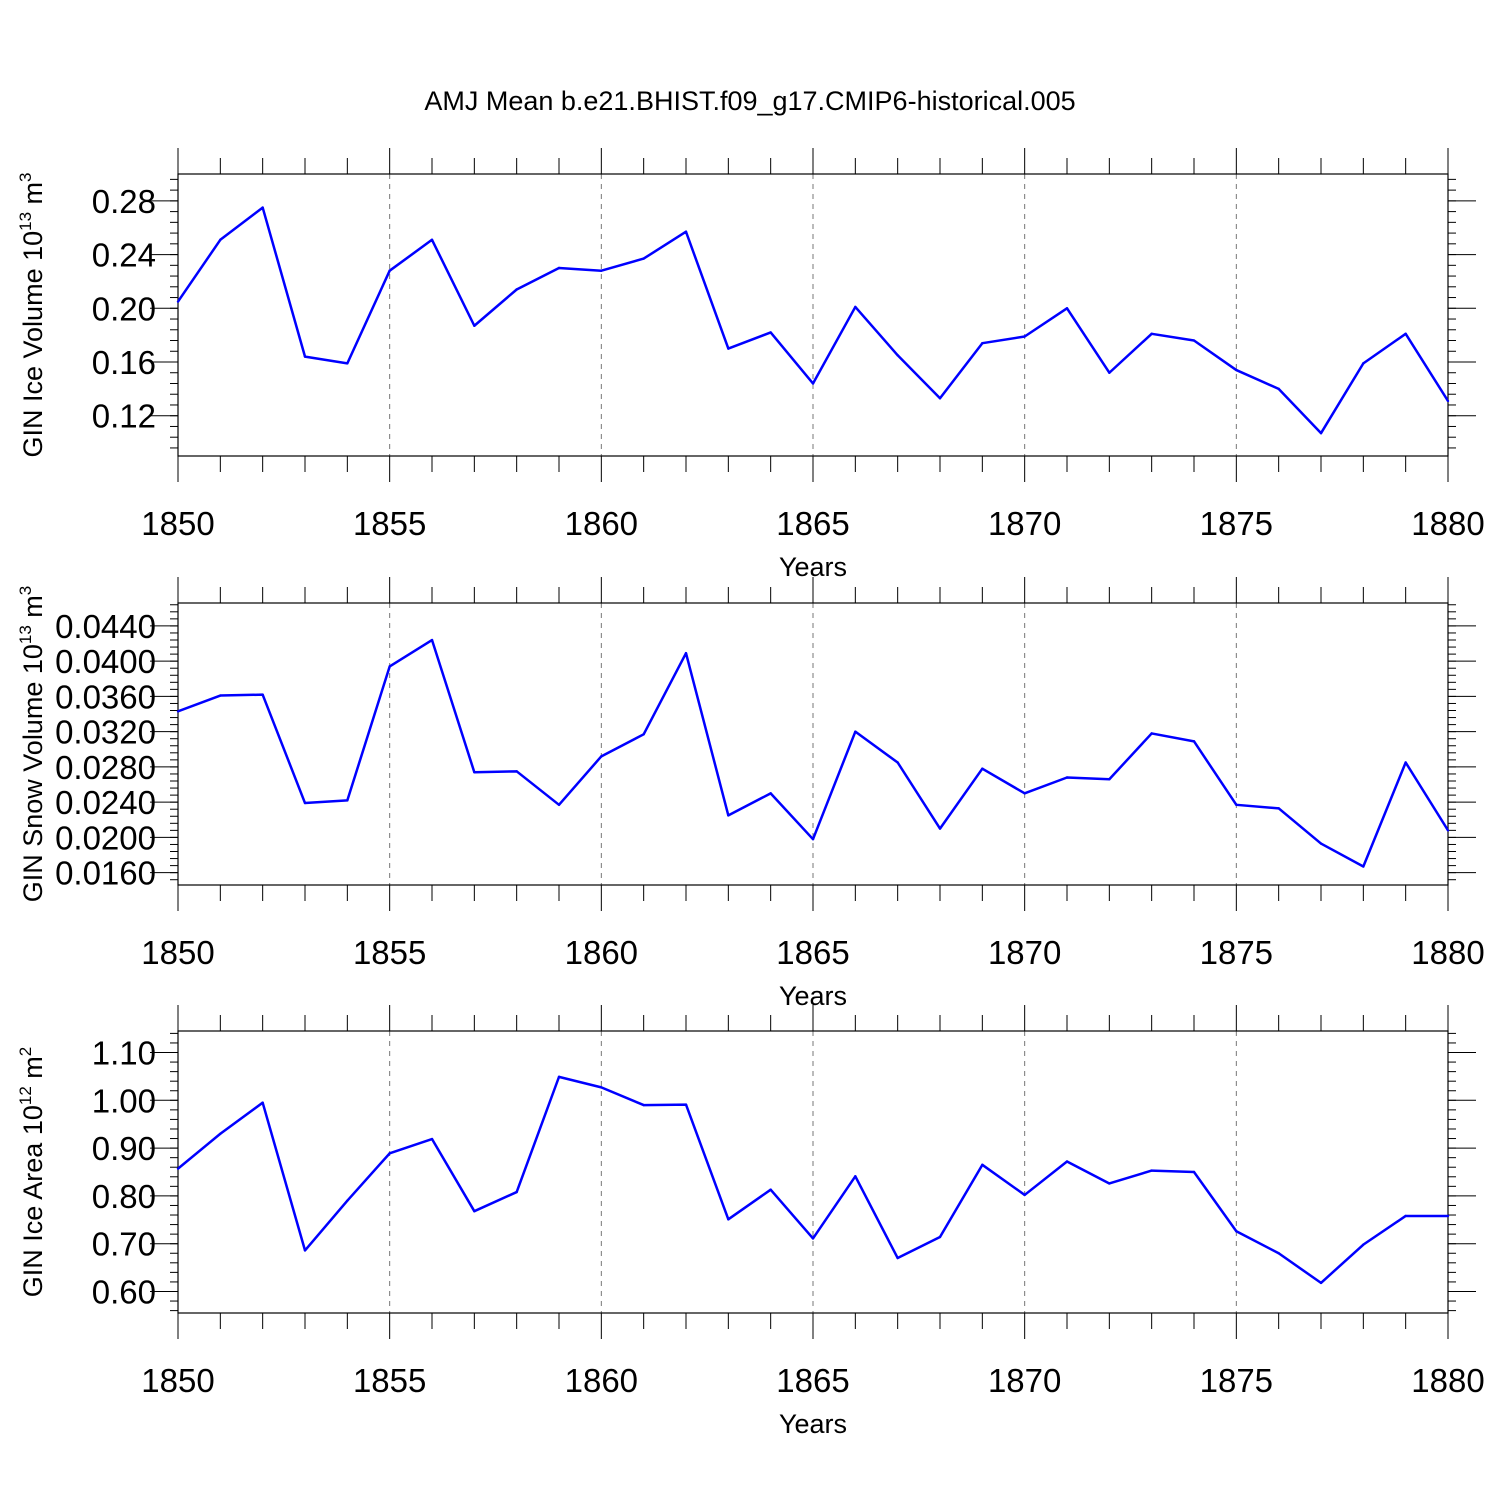 The width and height of the screenshot is (1500, 1500). Describe the element at coordinates (105, 661) in the screenshot. I see `y-tick-label: 0.0400` at that location.